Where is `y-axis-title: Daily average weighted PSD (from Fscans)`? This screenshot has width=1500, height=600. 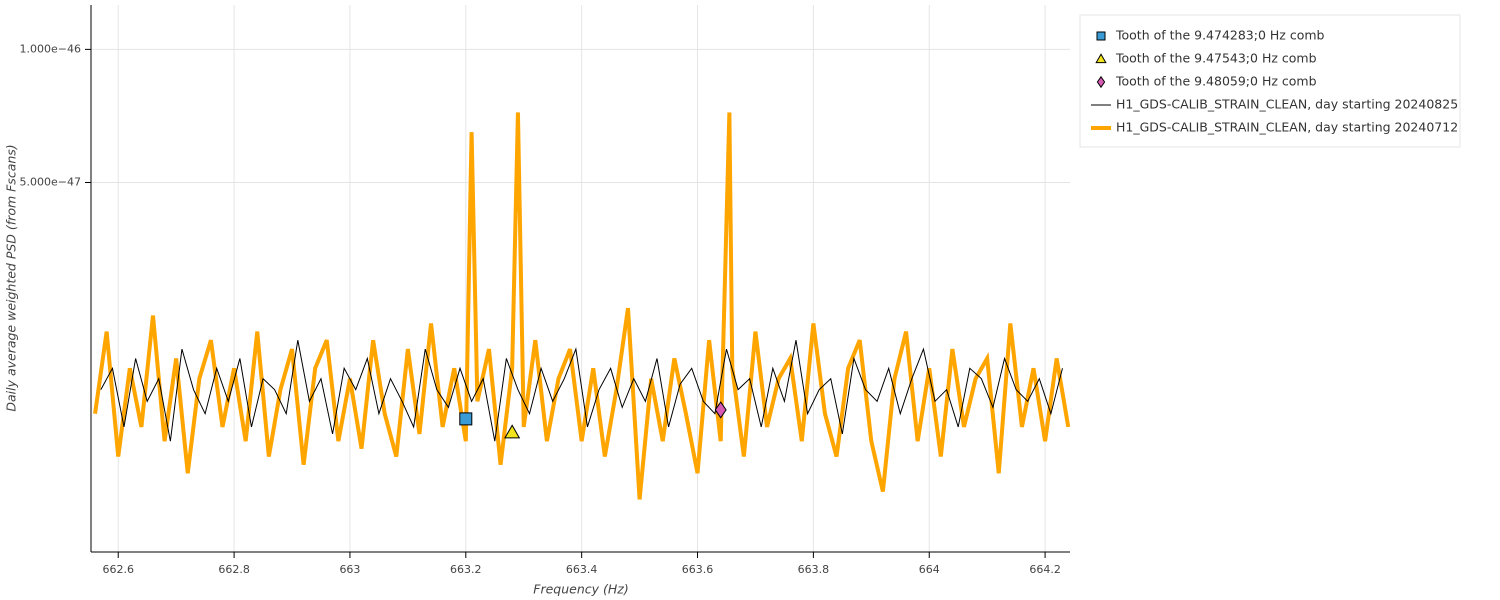 y-axis-title: Daily average weighted PSD (from Fscans) is located at coordinates (11, 277).